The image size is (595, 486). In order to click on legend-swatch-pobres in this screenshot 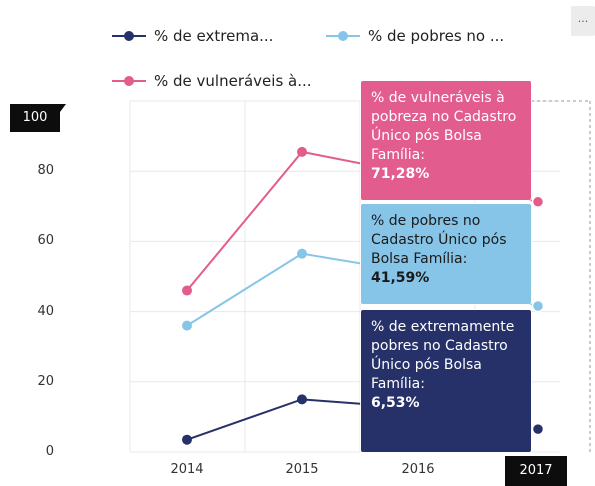, I will do `click(343, 36)`.